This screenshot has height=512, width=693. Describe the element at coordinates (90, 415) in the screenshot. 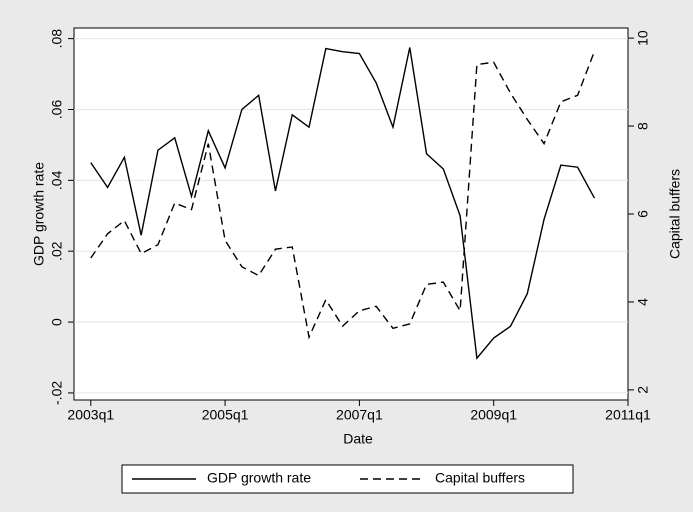

I see `x-tick-label: 2003q1` at that location.